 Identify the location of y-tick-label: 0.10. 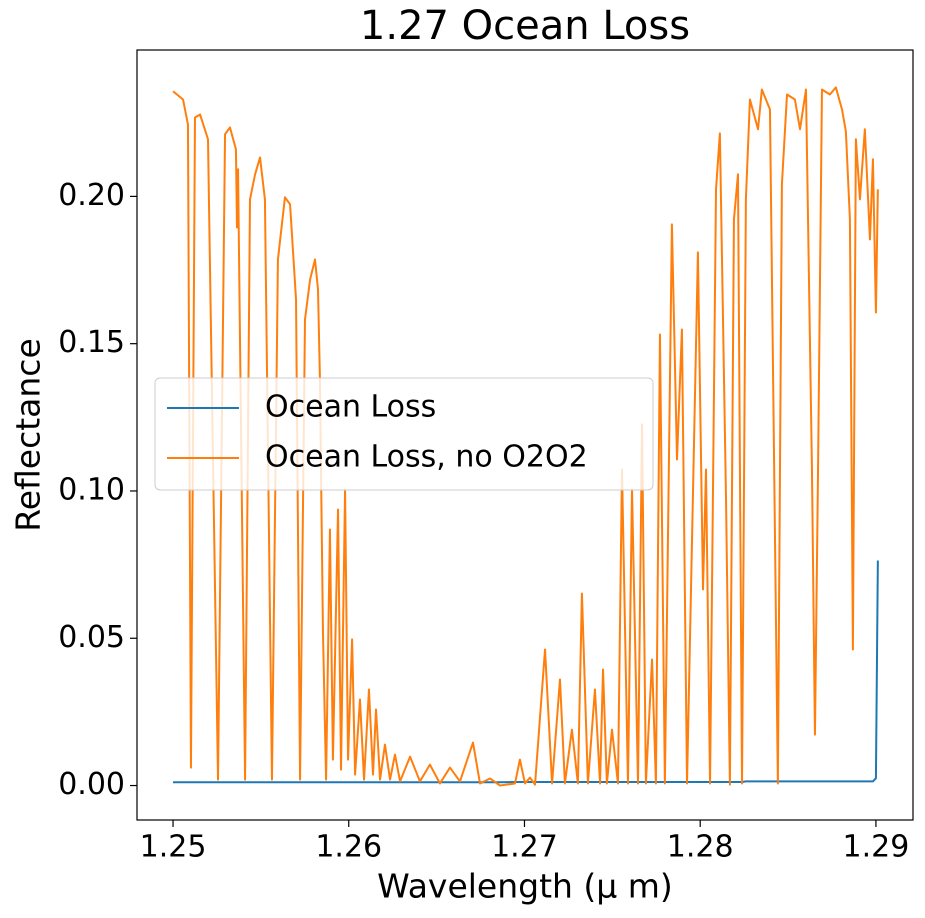
(91, 489).